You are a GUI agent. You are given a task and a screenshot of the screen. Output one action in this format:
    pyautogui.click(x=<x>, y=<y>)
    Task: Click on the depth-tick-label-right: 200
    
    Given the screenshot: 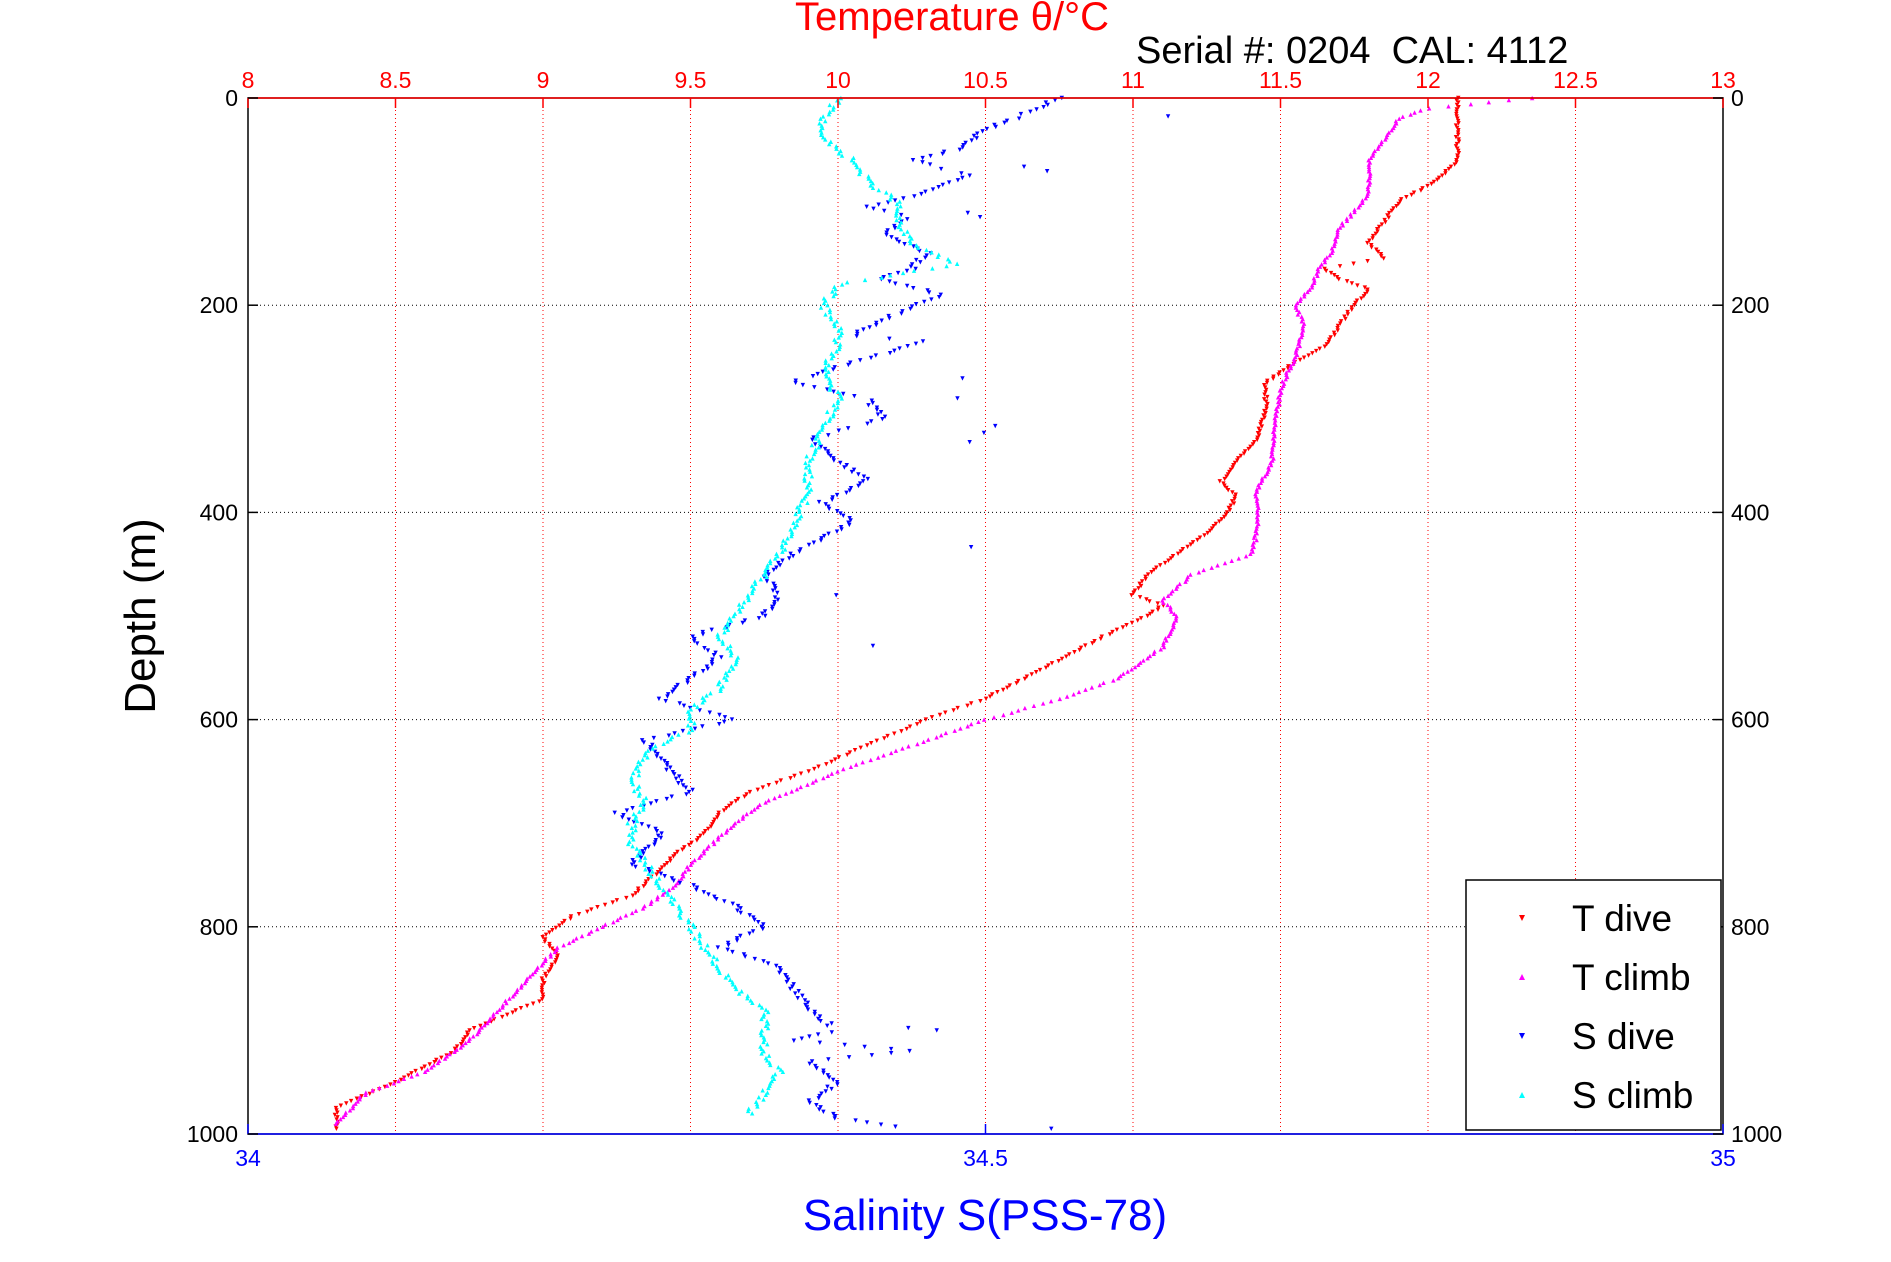 What is the action you would take?
    pyautogui.click(x=1750, y=305)
    